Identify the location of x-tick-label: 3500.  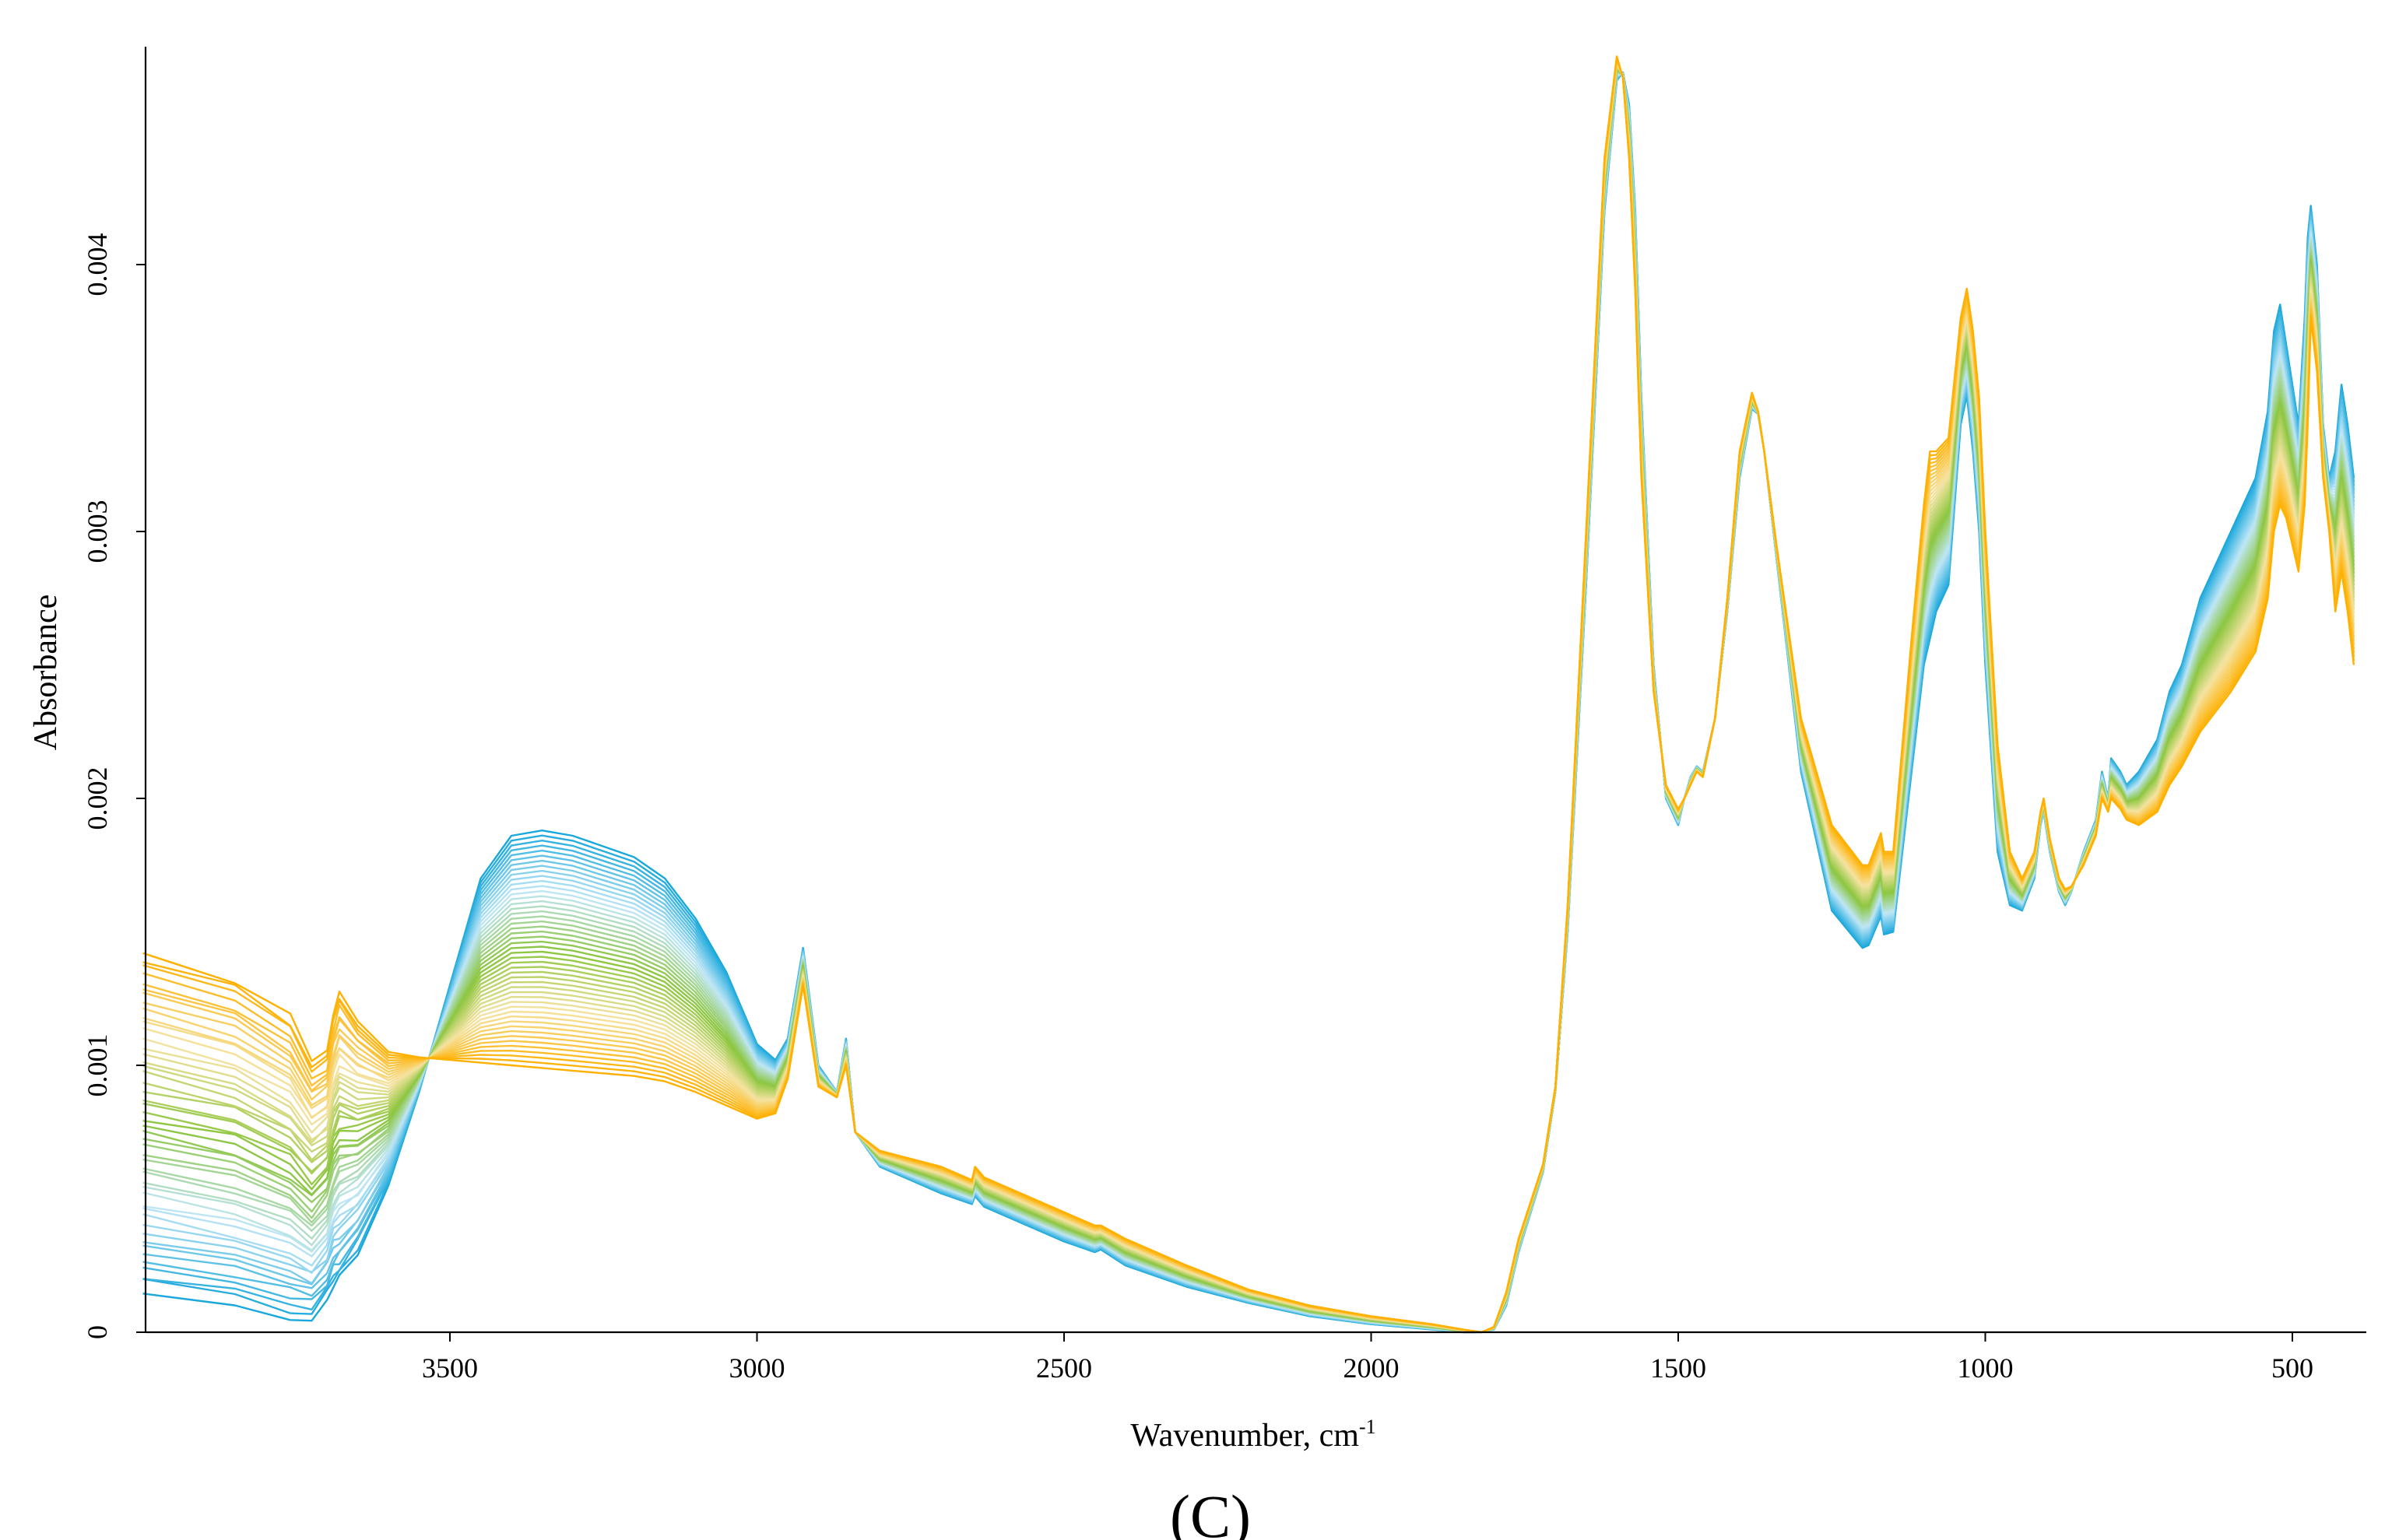
(450, 1368).